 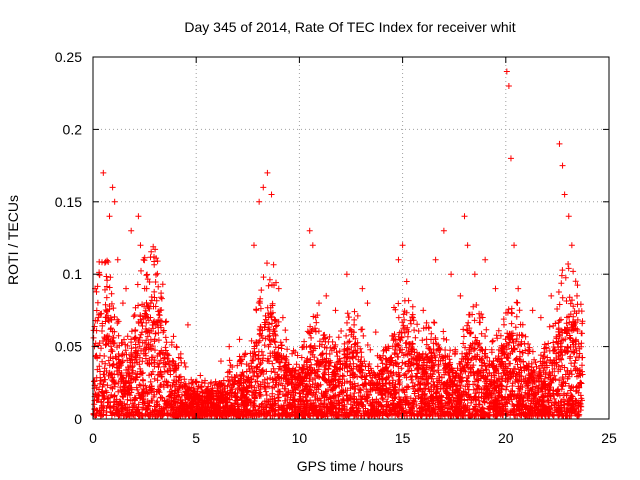 I want to click on y-tick-label: 0.25, so click(x=68, y=57).